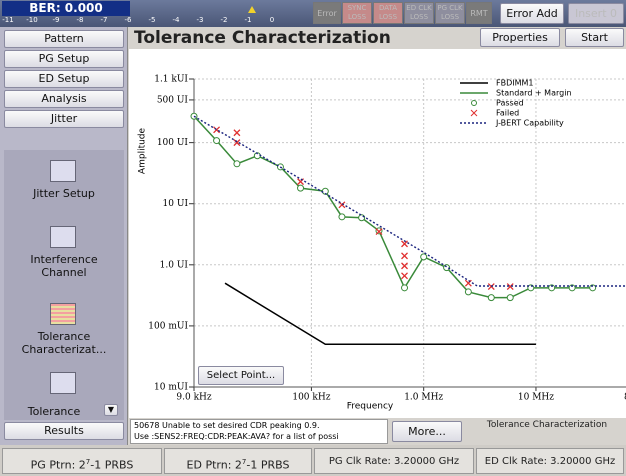 This screenshot has height=476, width=626. What do you see at coordinates (128, 20) in the screenshot?
I see `ber-scale-label: -6` at bounding box center [128, 20].